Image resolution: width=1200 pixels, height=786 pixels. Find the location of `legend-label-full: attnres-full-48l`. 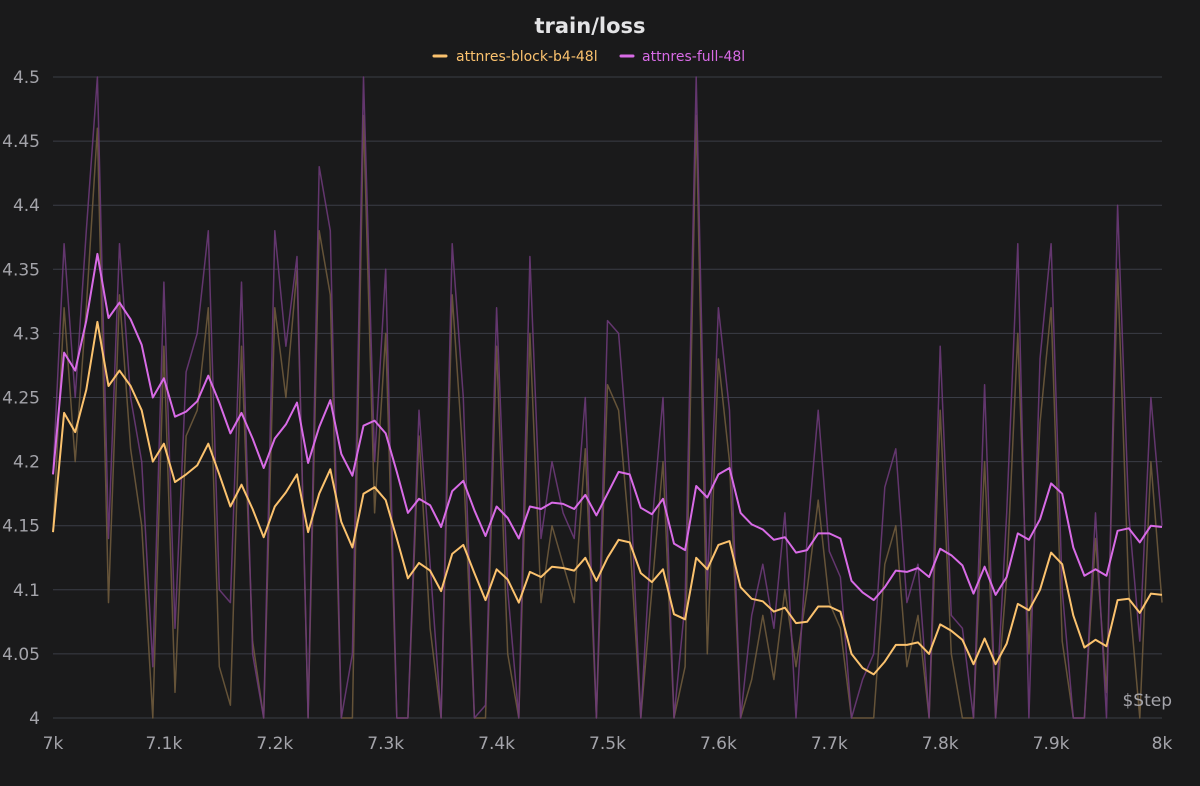

legend-label-full: attnres-full-48l is located at coordinates (693, 57).